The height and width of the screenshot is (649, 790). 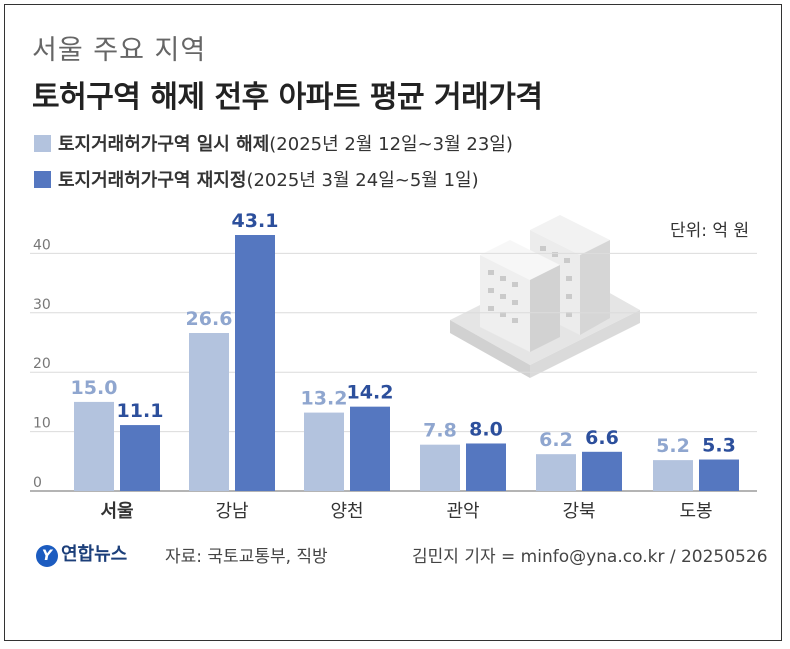 What do you see at coordinates (602, 438) in the screenshot?
I see `bar-value-label: 6.6` at bounding box center [602, 438].